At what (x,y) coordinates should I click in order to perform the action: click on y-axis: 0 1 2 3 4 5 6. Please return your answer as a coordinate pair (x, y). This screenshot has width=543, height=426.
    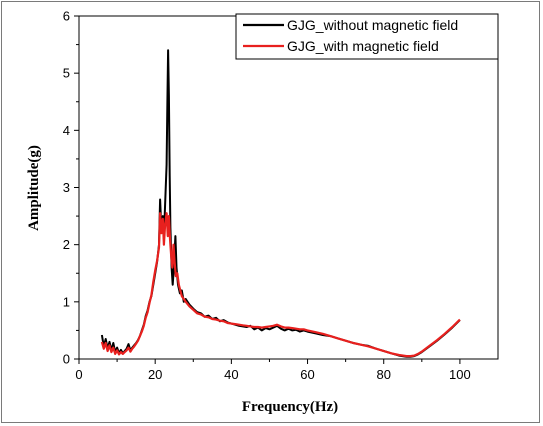
    Looking at the image, I should click on (71, 188).